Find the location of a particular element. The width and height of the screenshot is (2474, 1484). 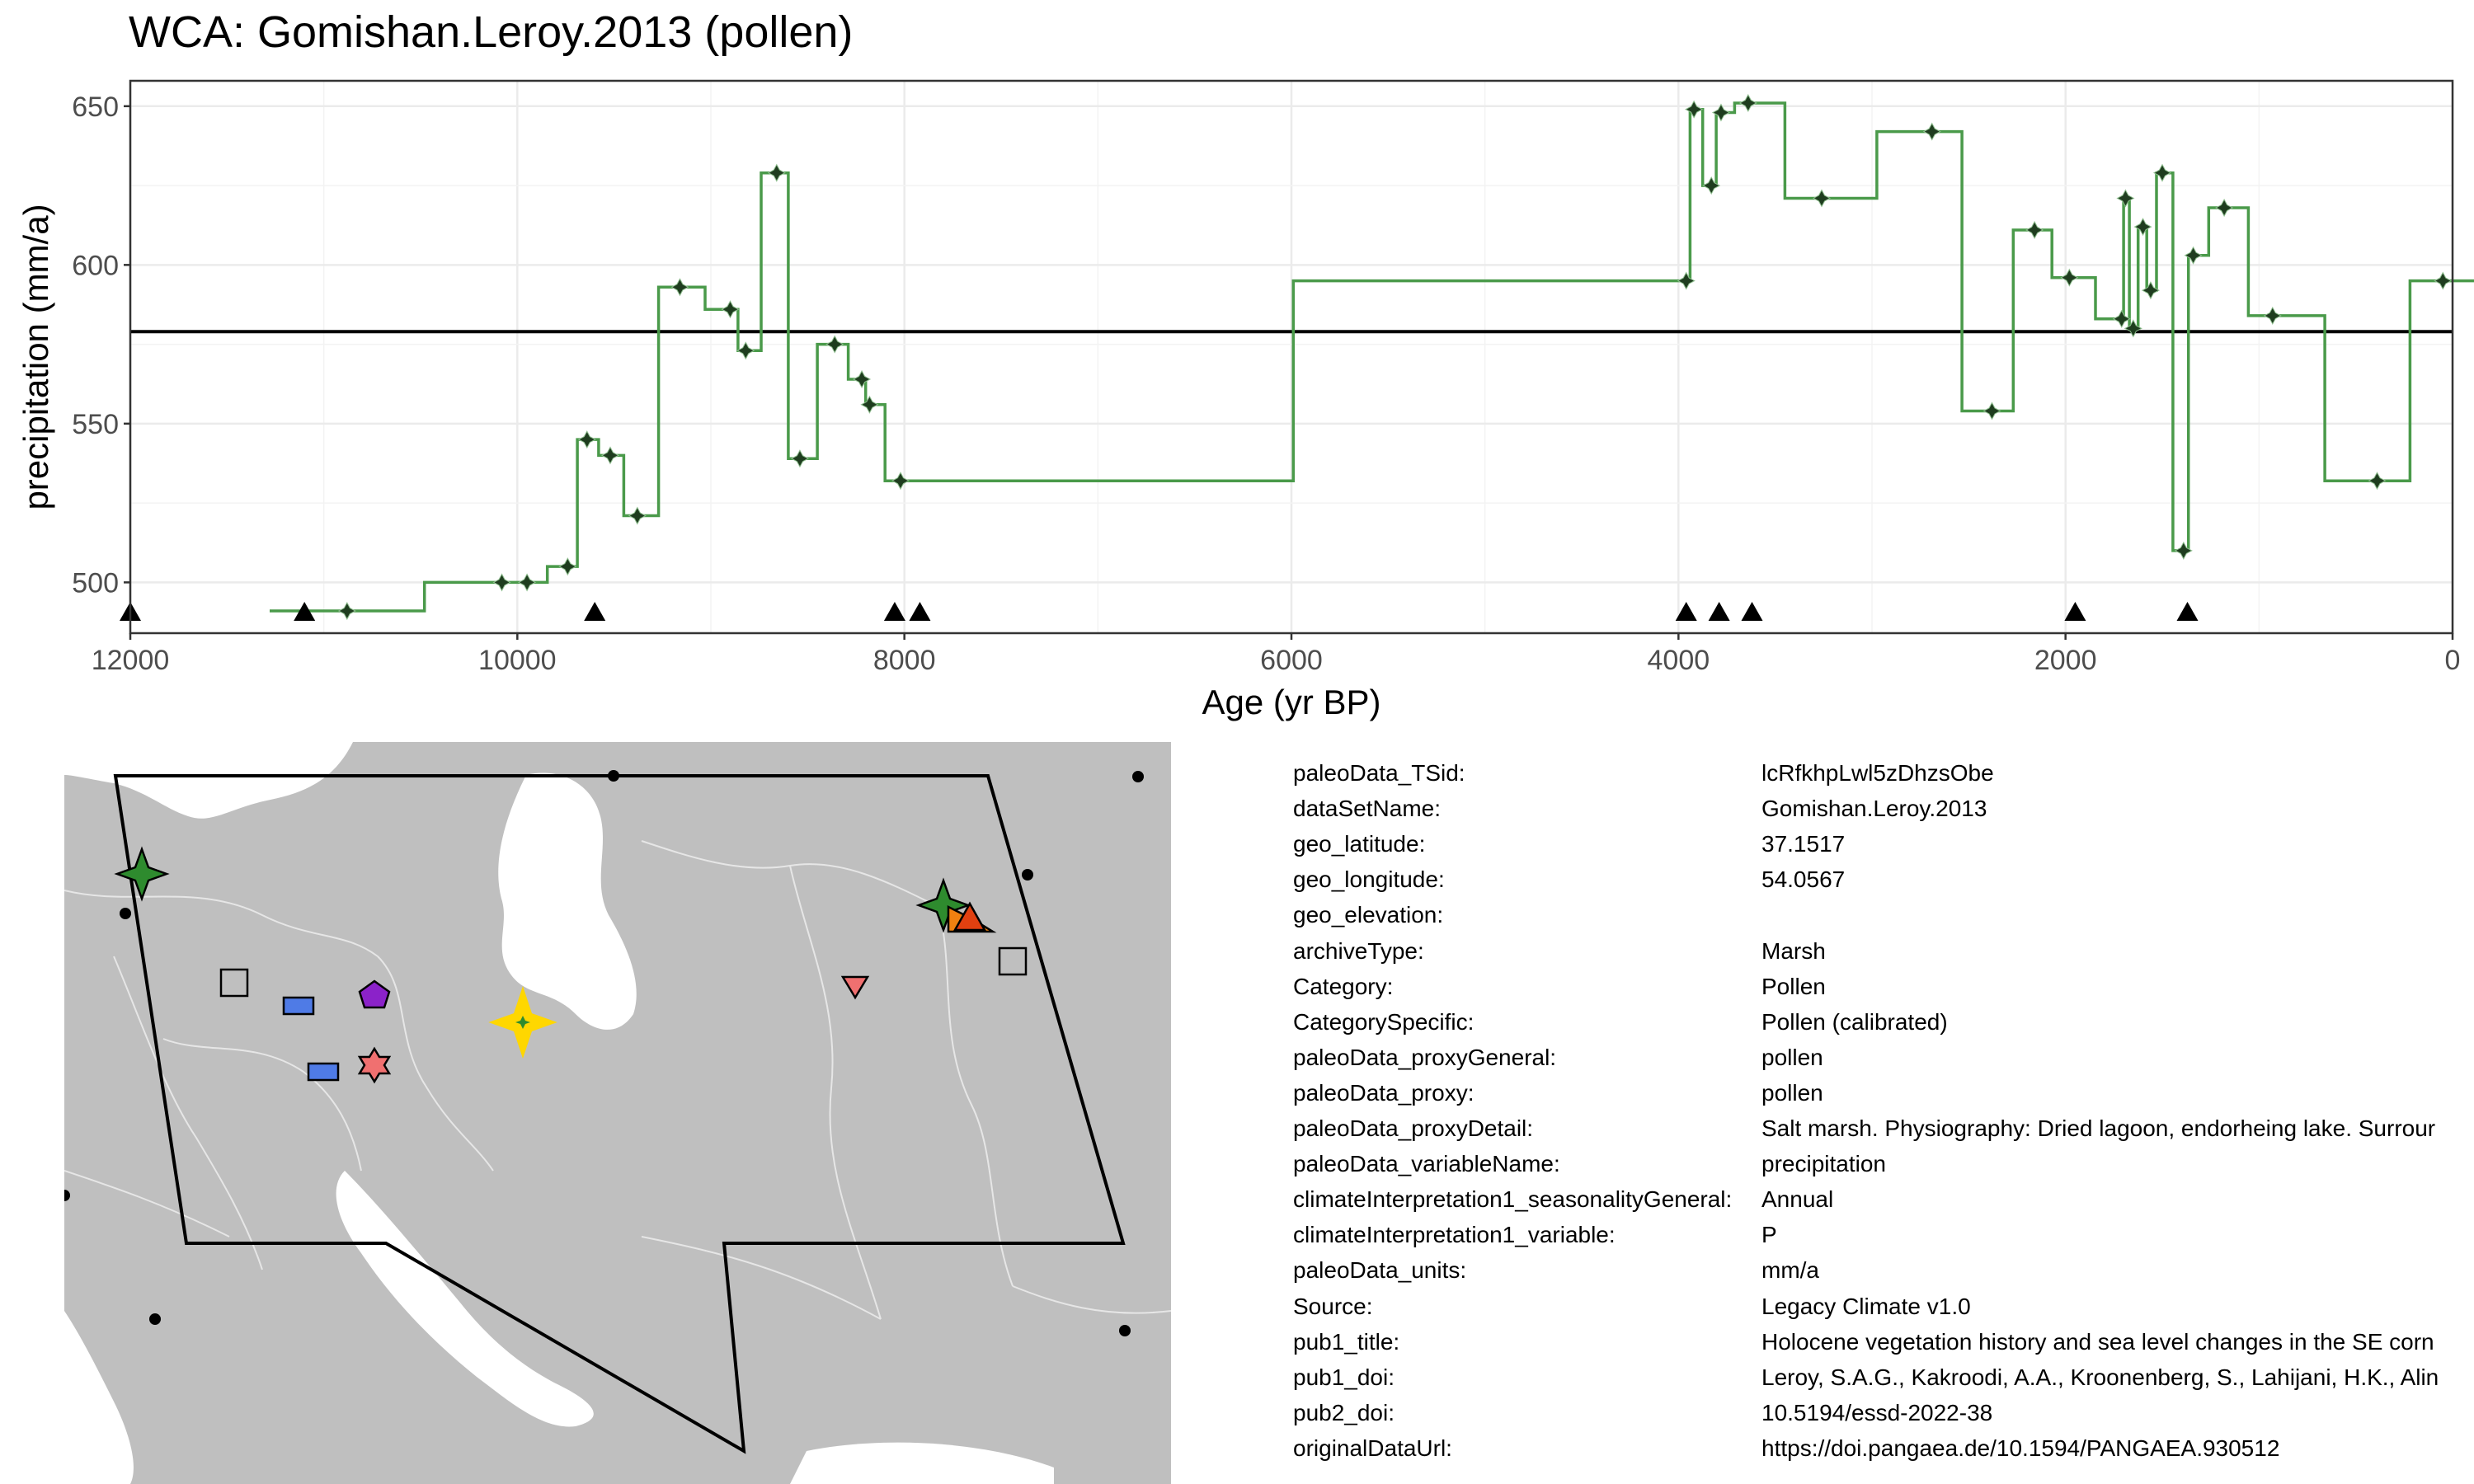

triangle-marker is located at coordinates (969, 916).